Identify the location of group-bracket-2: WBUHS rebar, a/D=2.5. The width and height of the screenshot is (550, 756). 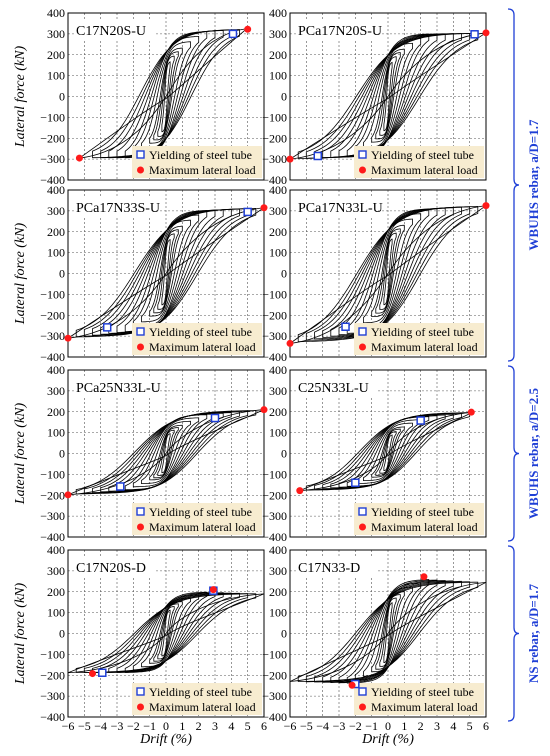
(524, 453).